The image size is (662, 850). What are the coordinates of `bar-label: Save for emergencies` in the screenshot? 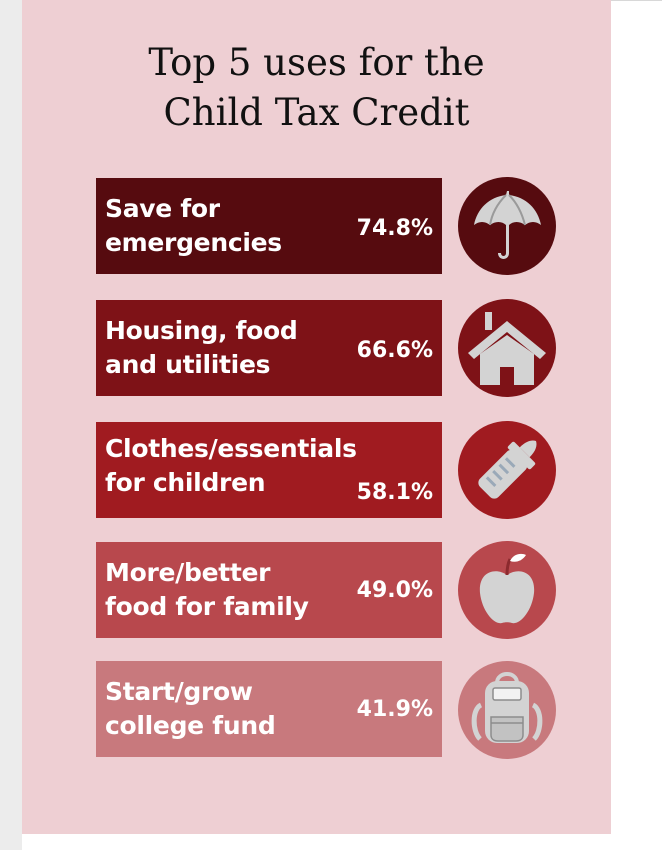 It's located at (193, 225).